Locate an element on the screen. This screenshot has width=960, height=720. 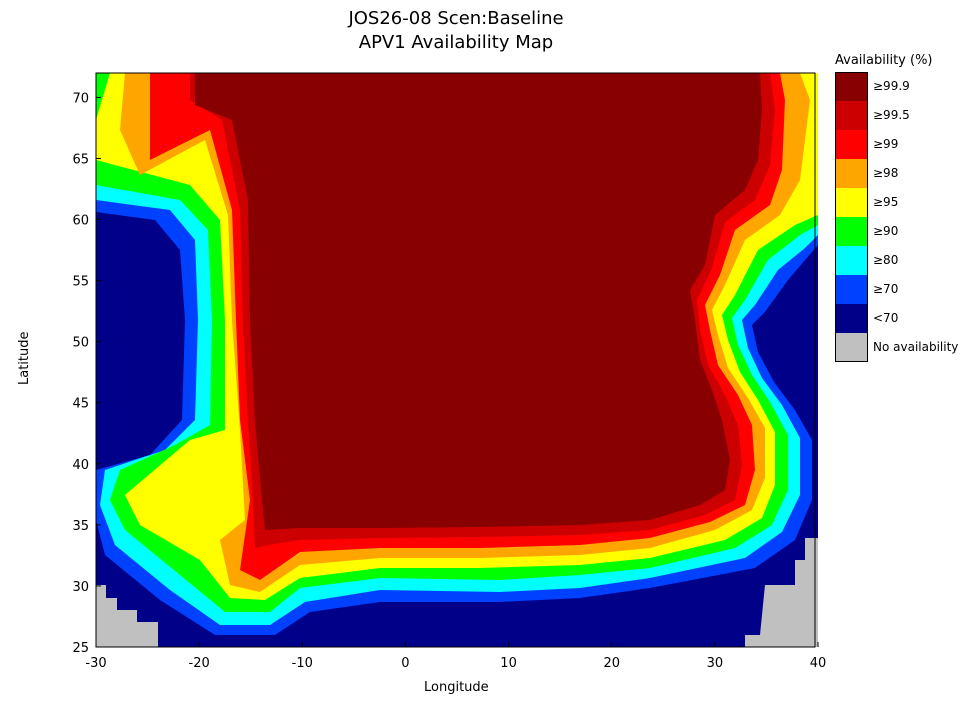
legend-label: ≥70 is located at coordinates (886, 289).